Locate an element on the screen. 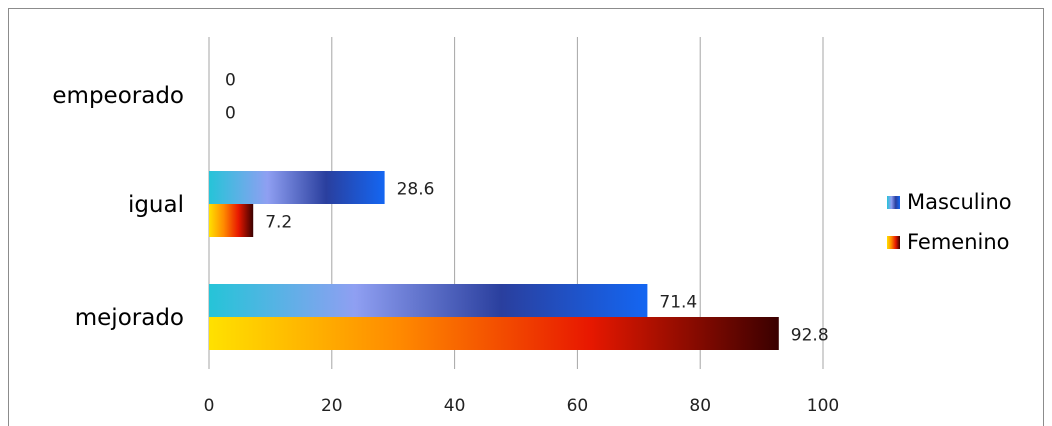 The height and width of the screenshot is (426, 1052). x-tick-label: 80 is located at coordinates (700, 406).